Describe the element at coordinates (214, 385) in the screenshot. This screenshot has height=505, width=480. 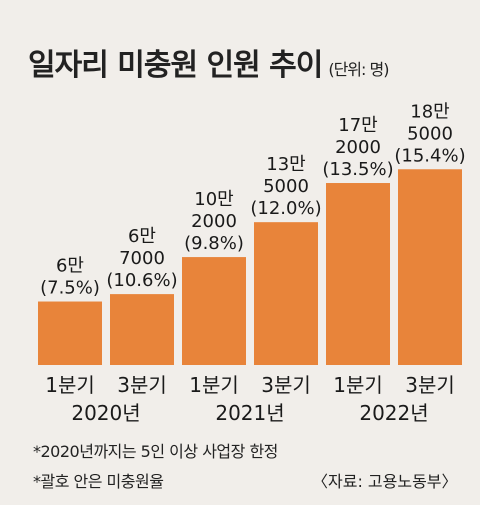
I see `x-tick-label-3: 1분기` at that location.